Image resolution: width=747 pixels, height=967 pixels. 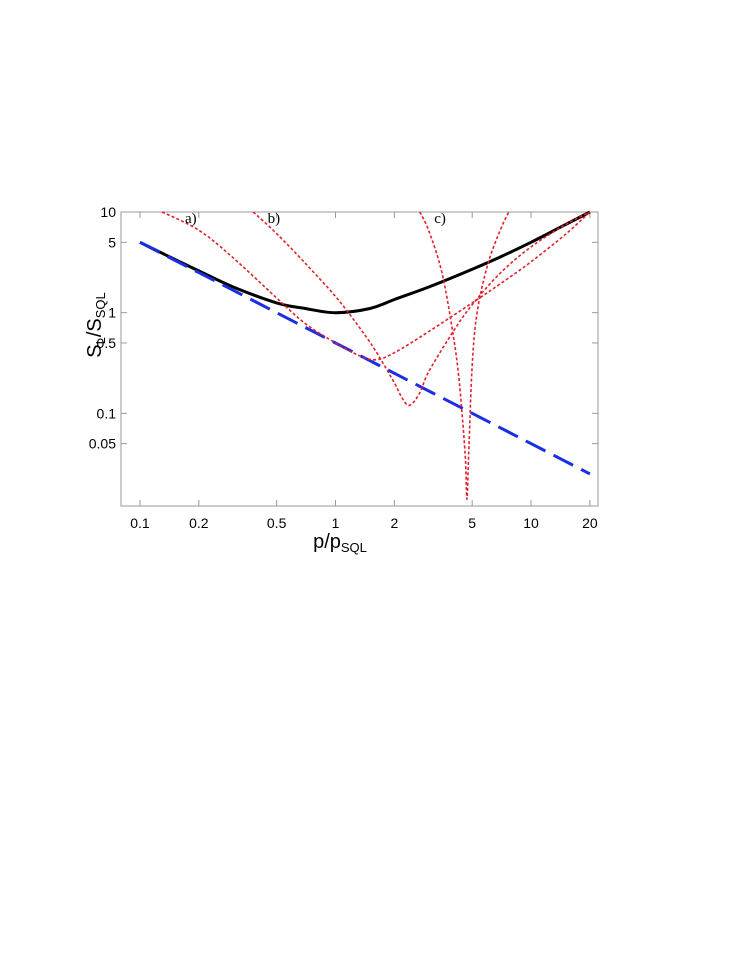 I want to click on y-tick-label: 1, so click(x=112, y=313).